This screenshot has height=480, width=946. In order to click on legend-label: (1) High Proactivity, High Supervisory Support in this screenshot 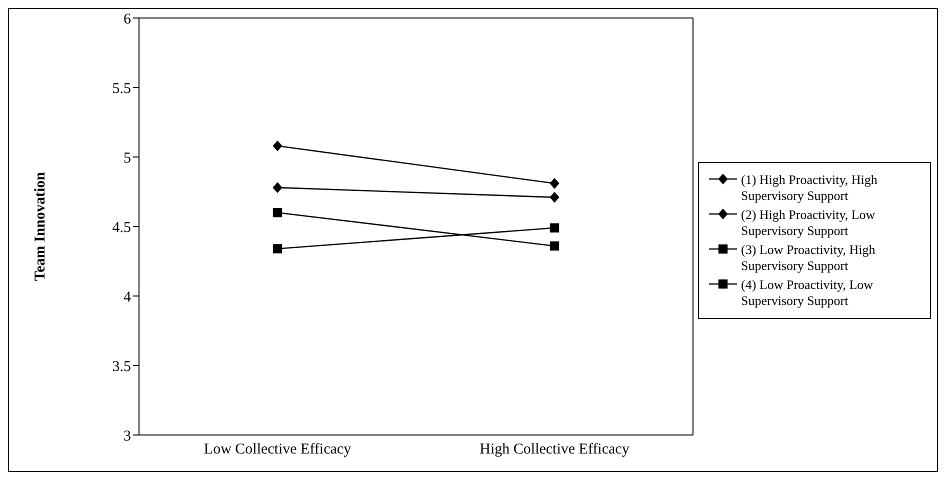, I will do `click(809, 188)`.